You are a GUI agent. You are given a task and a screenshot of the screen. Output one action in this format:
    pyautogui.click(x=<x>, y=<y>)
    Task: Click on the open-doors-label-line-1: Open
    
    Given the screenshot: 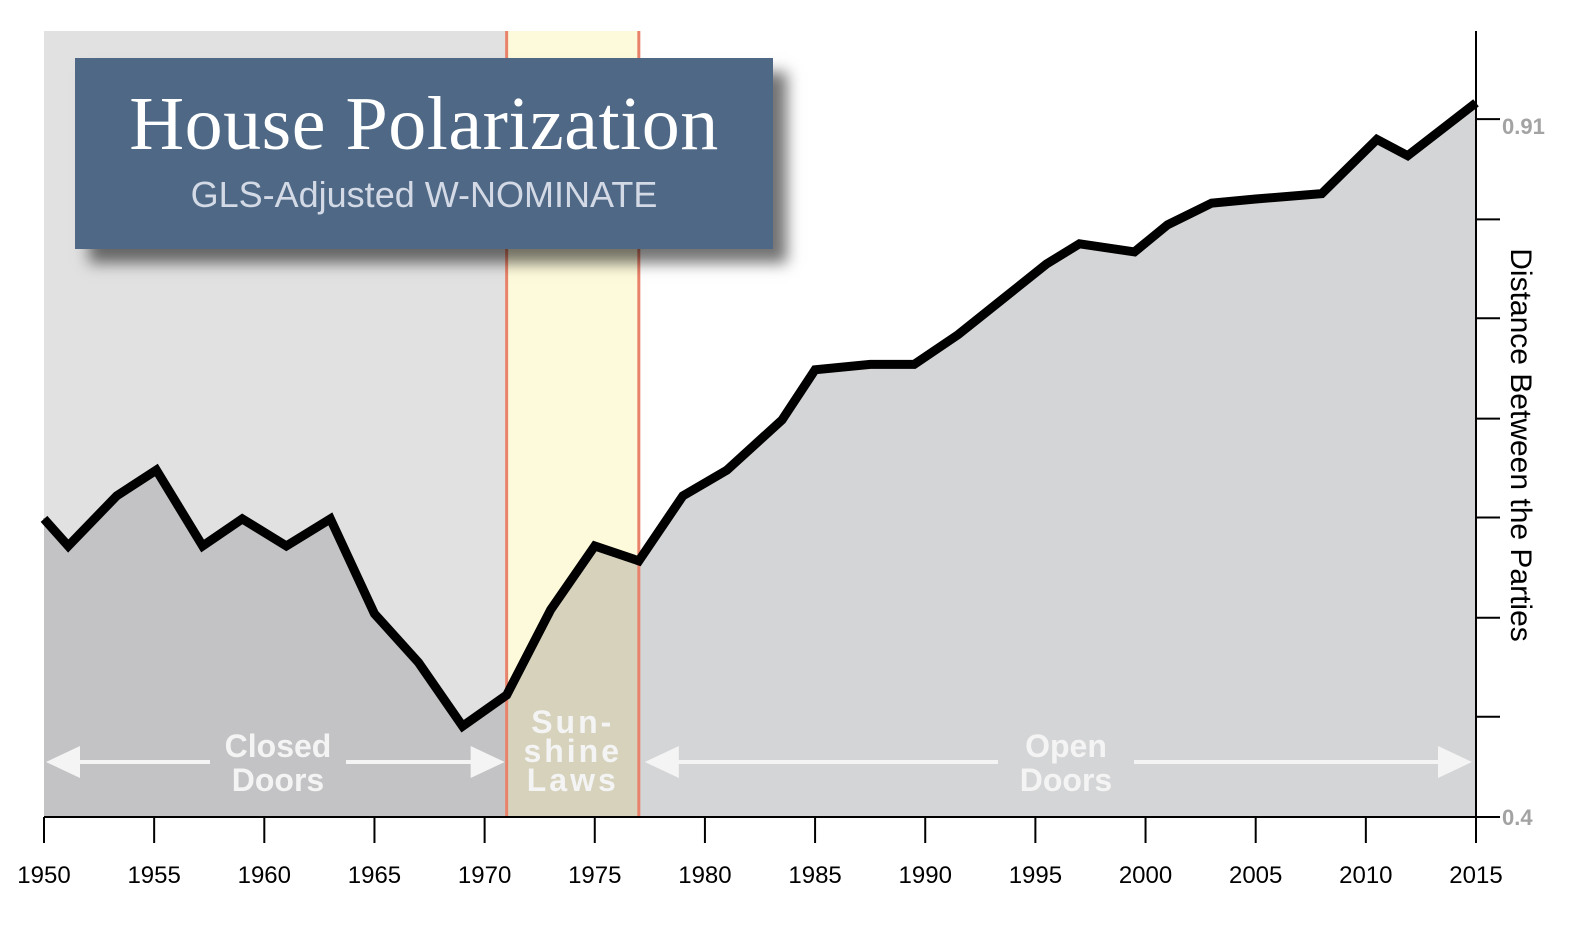 What is the action you would take?
    pyautogui.click(x=1066, y=746)
    